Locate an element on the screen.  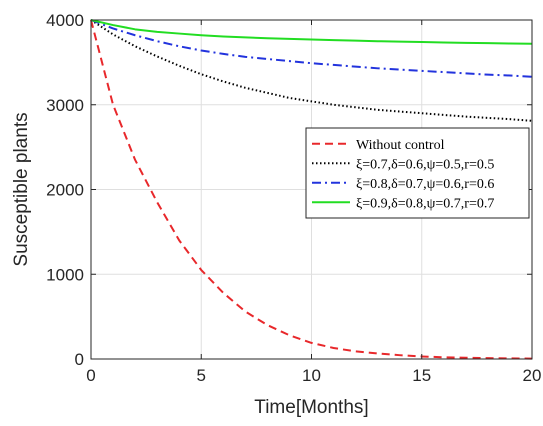
y-axis-label: Susceptible plants is located at coordinates (21, 189).